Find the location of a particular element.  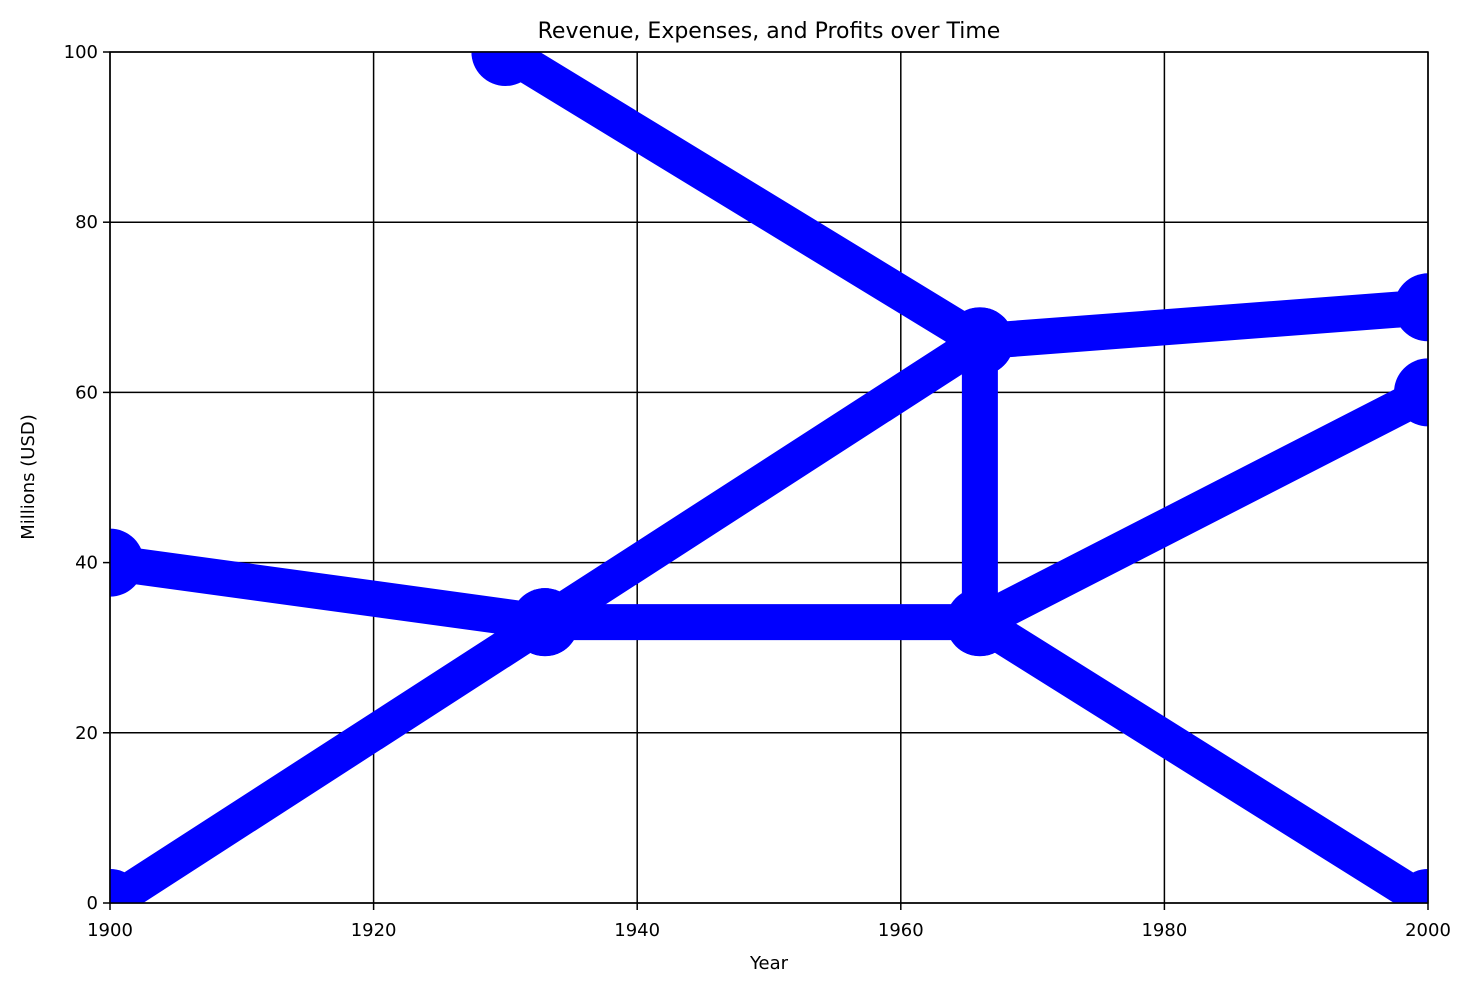

x-tick-label: 1900 is located at coordinates (110, 930).